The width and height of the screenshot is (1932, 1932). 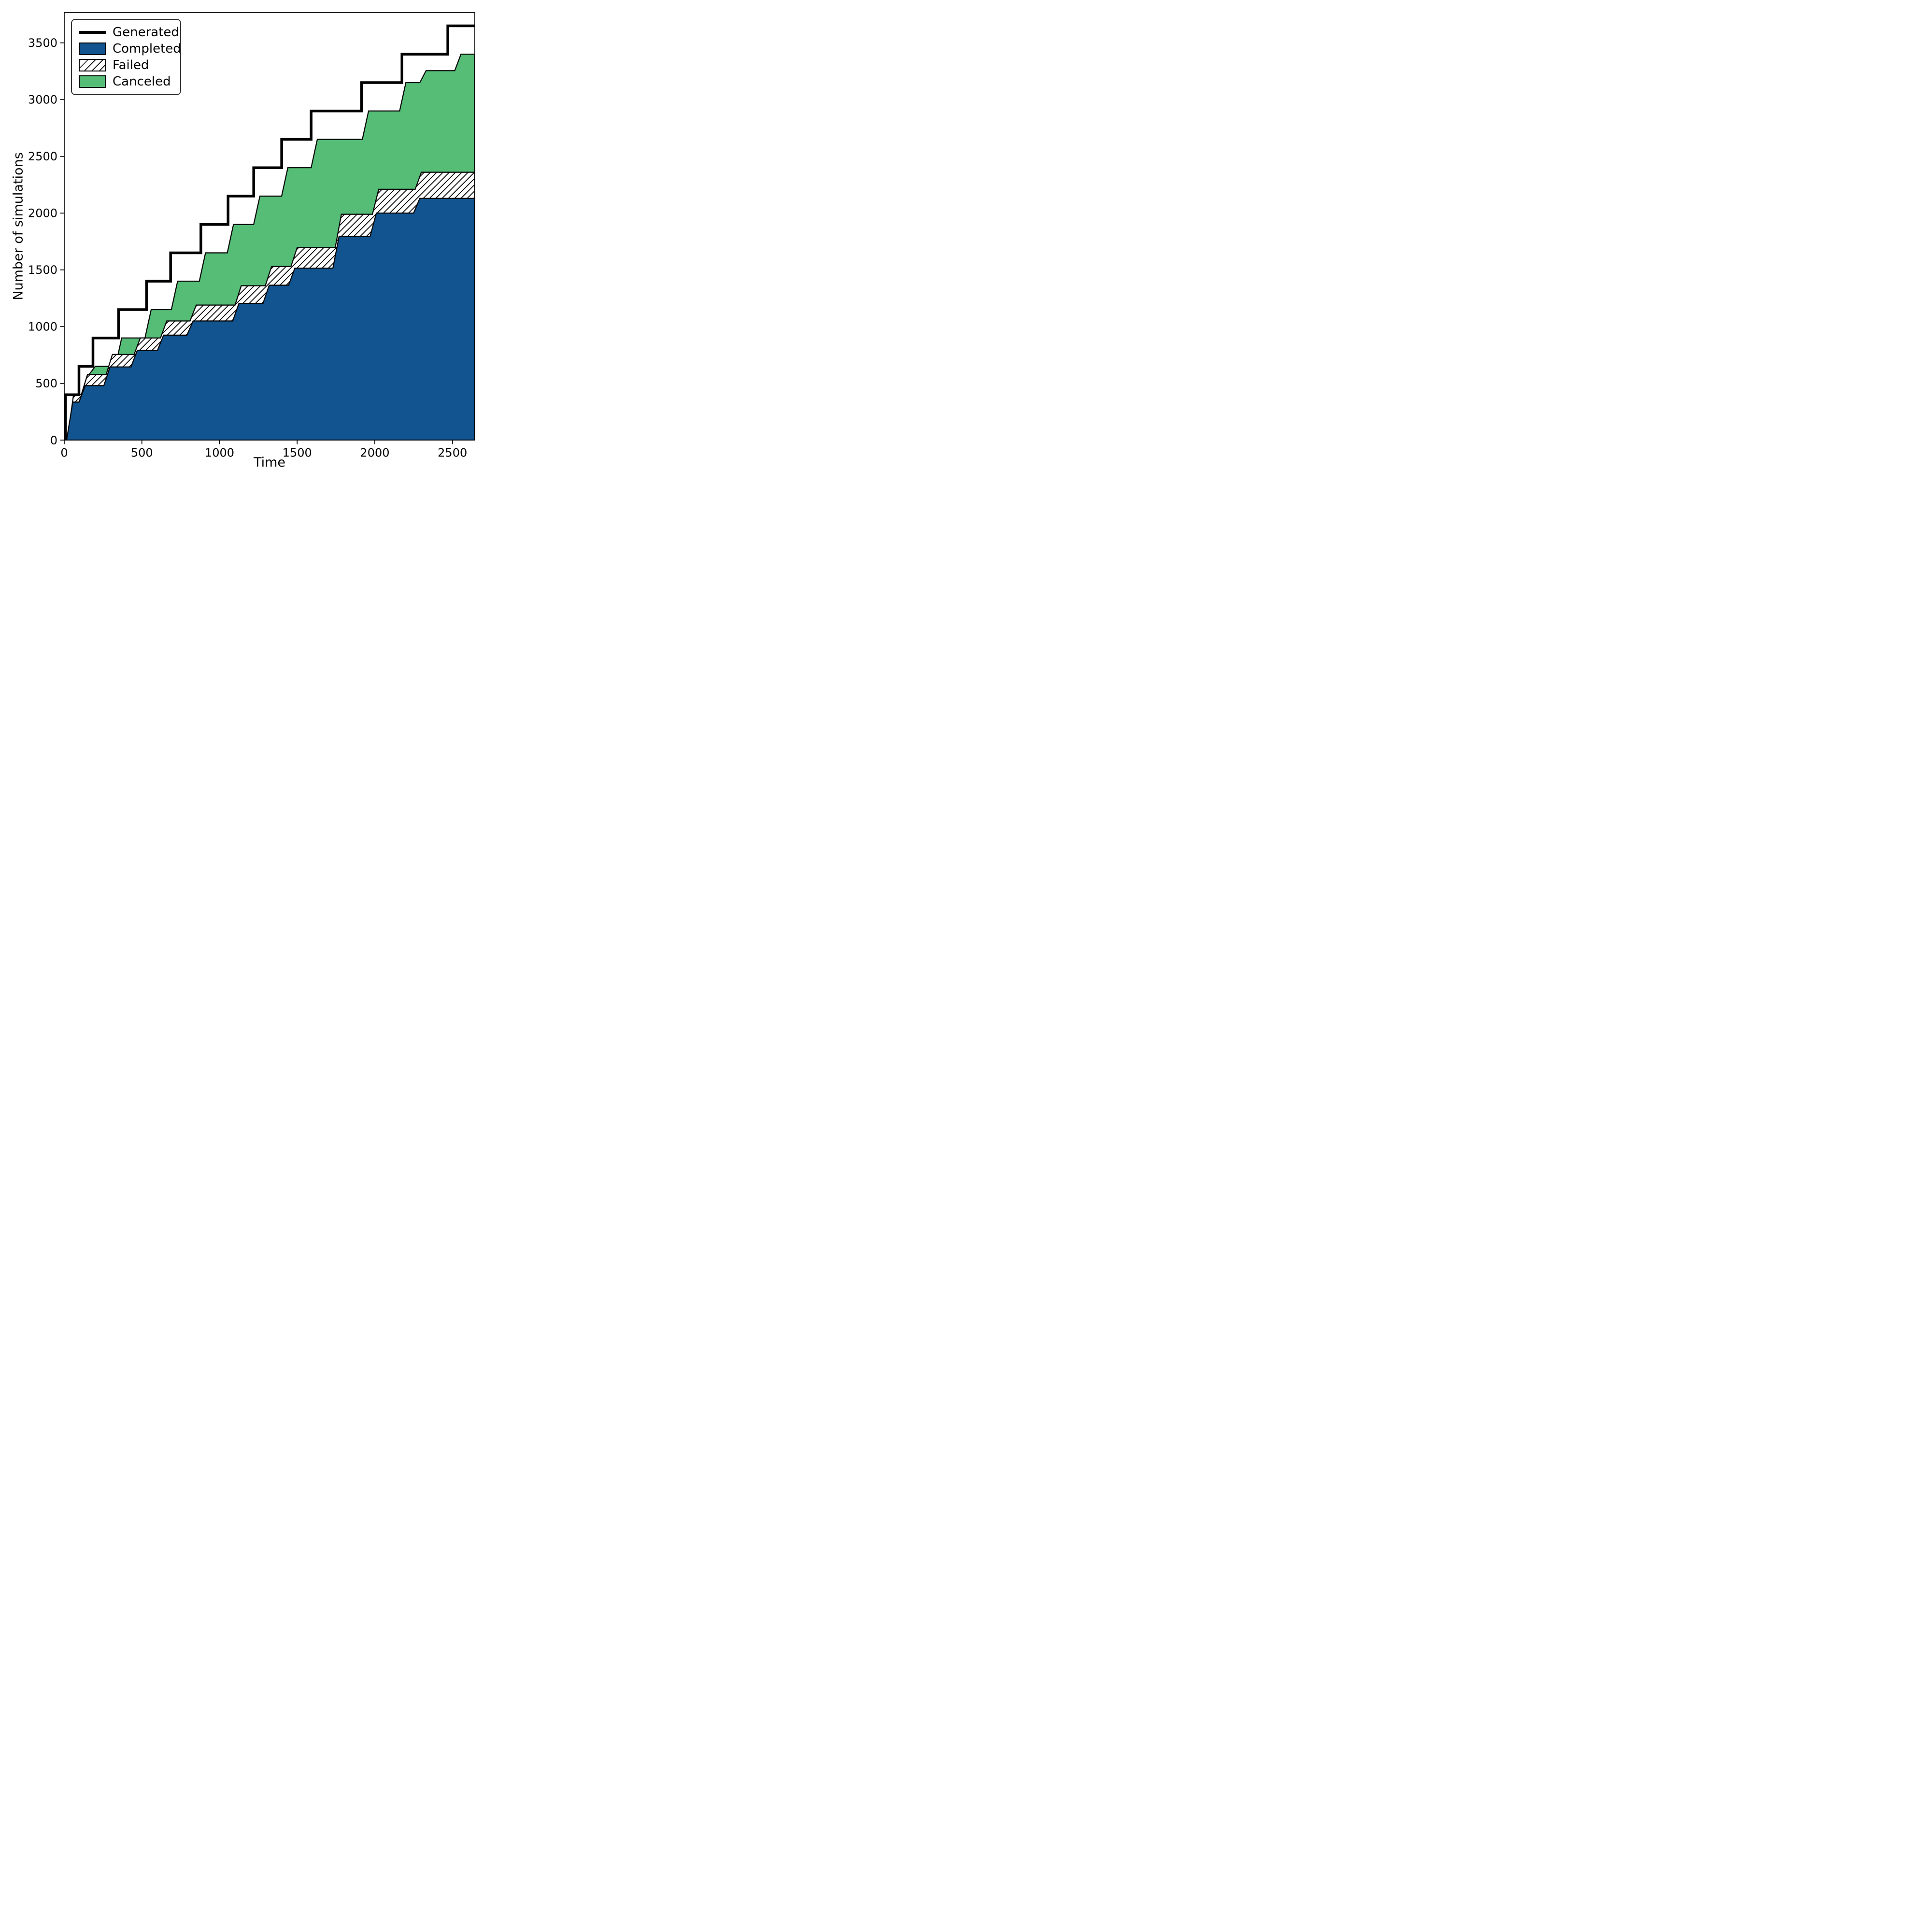 What do you see at coordinates (18, 226) in the screenshot?
I see `y-axis-label: Number of simulations` at bounding box center [18, 226].